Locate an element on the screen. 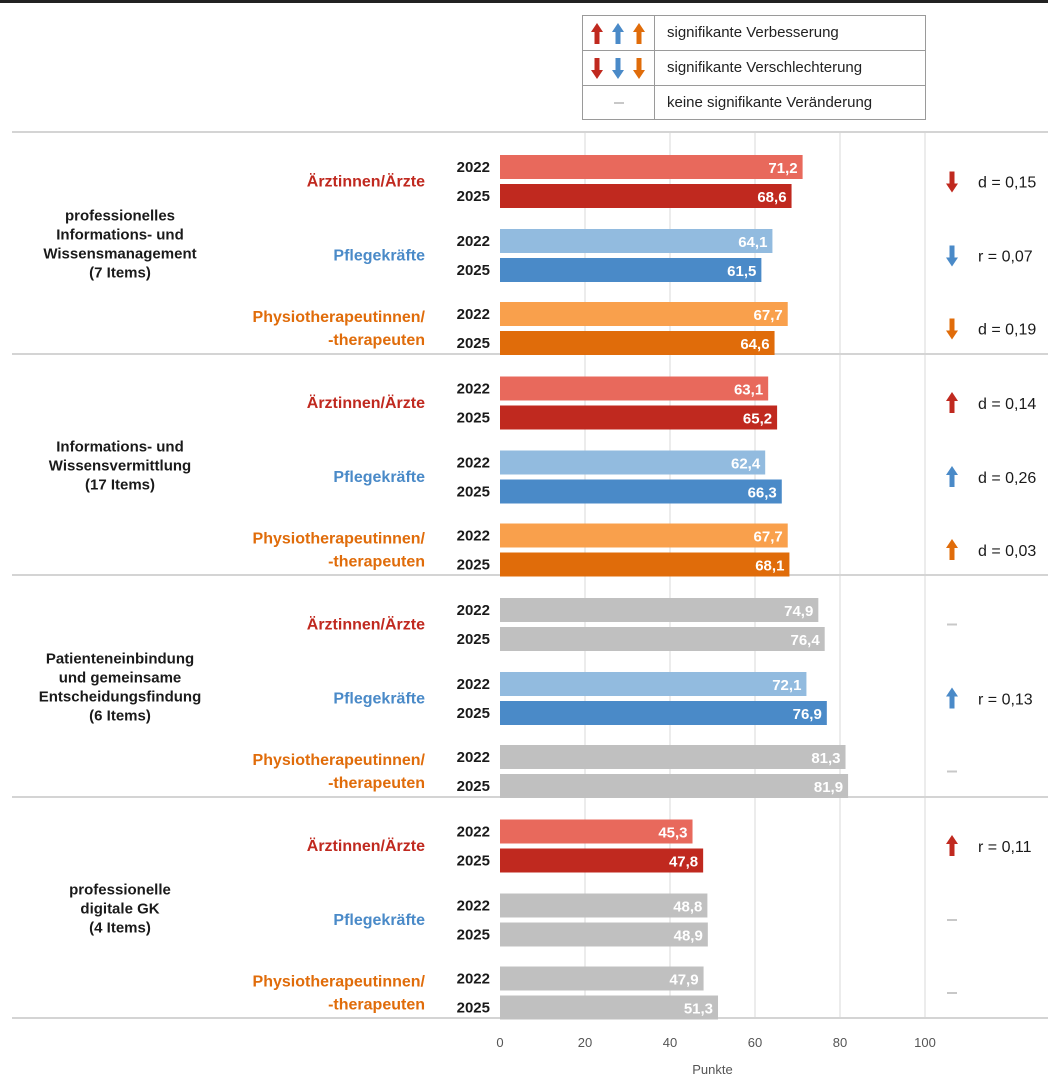 This screenshot has width=1048, height=1076. value-label: 47,8 is located at coordinates (683, 862).